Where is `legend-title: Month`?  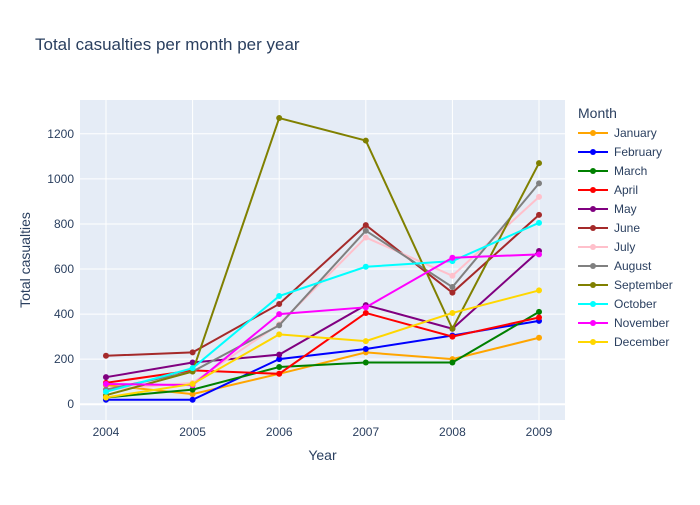 legend-title: Month is located at coordinates (597, 113).